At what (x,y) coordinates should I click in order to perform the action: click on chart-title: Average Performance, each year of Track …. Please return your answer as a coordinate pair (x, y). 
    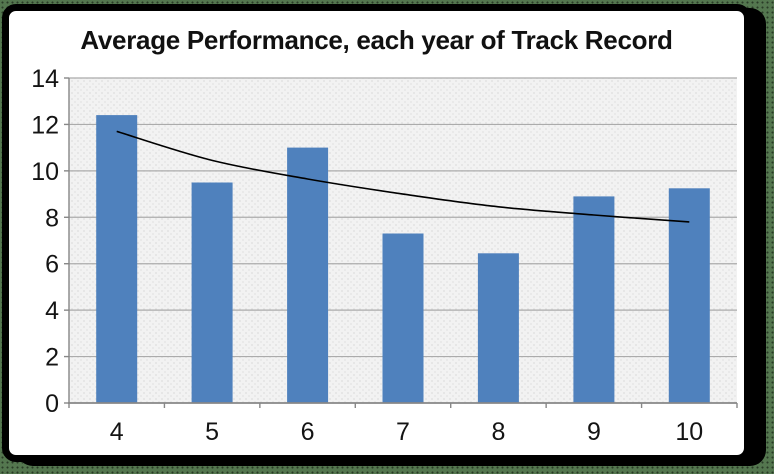
    Looking at the image, I should click on (376, 40).